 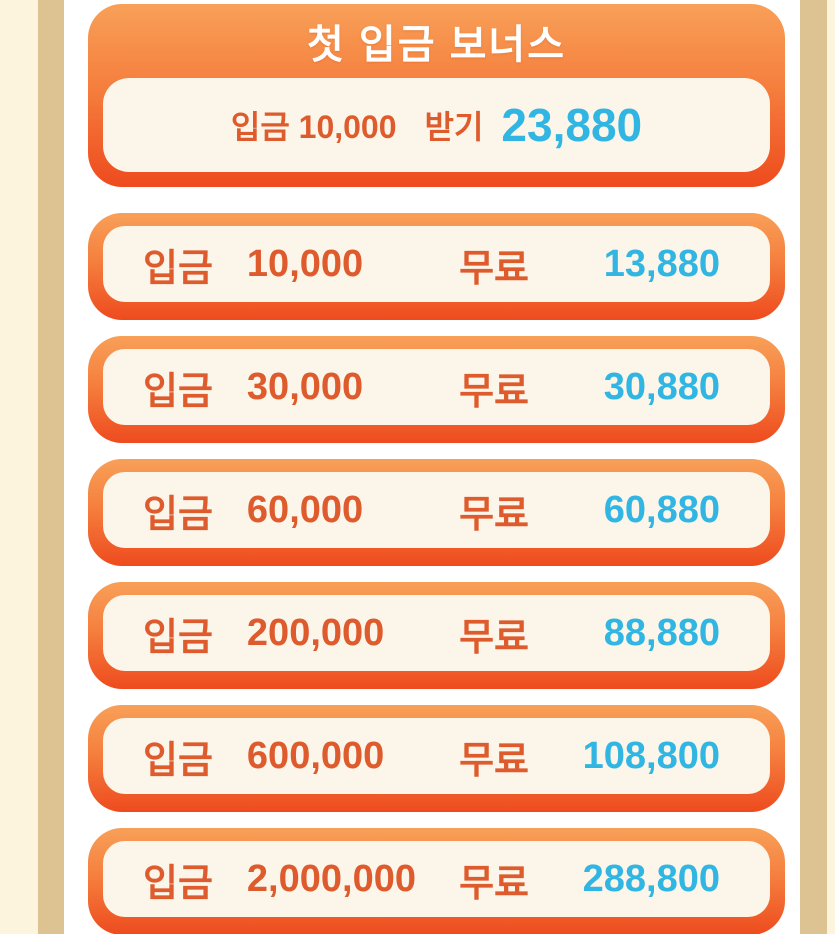 I want to click on header-bonus-row: 입금 10,000 받기 23,880, so click(x=436, y=125).